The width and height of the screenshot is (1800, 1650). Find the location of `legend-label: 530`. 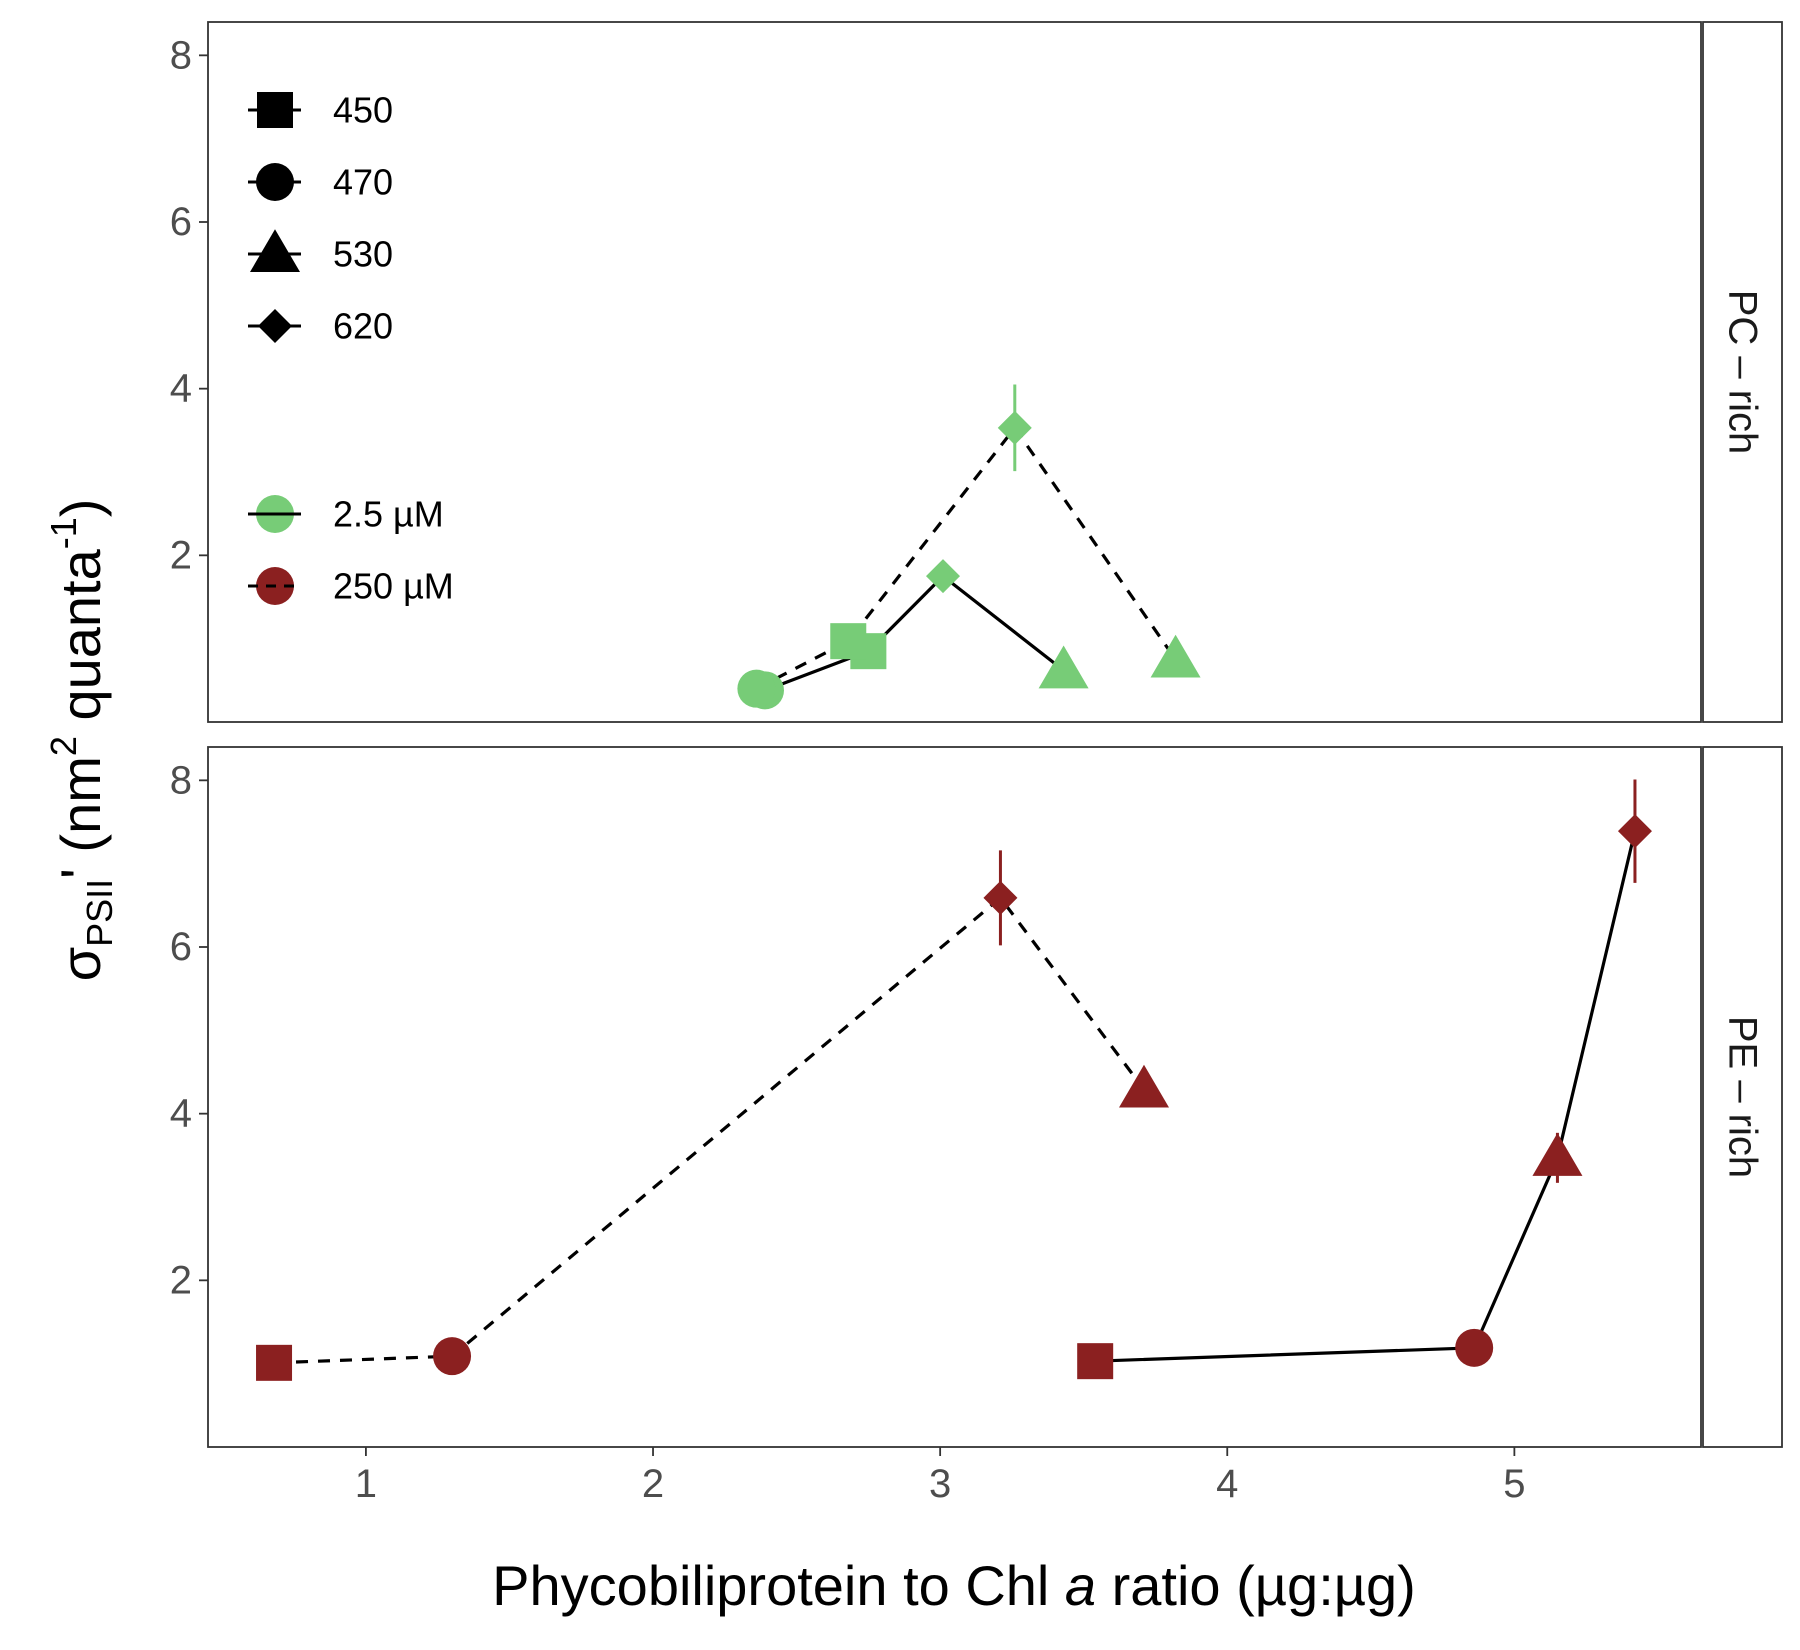

legend-label: 530 is located at coordinates (363, 254).